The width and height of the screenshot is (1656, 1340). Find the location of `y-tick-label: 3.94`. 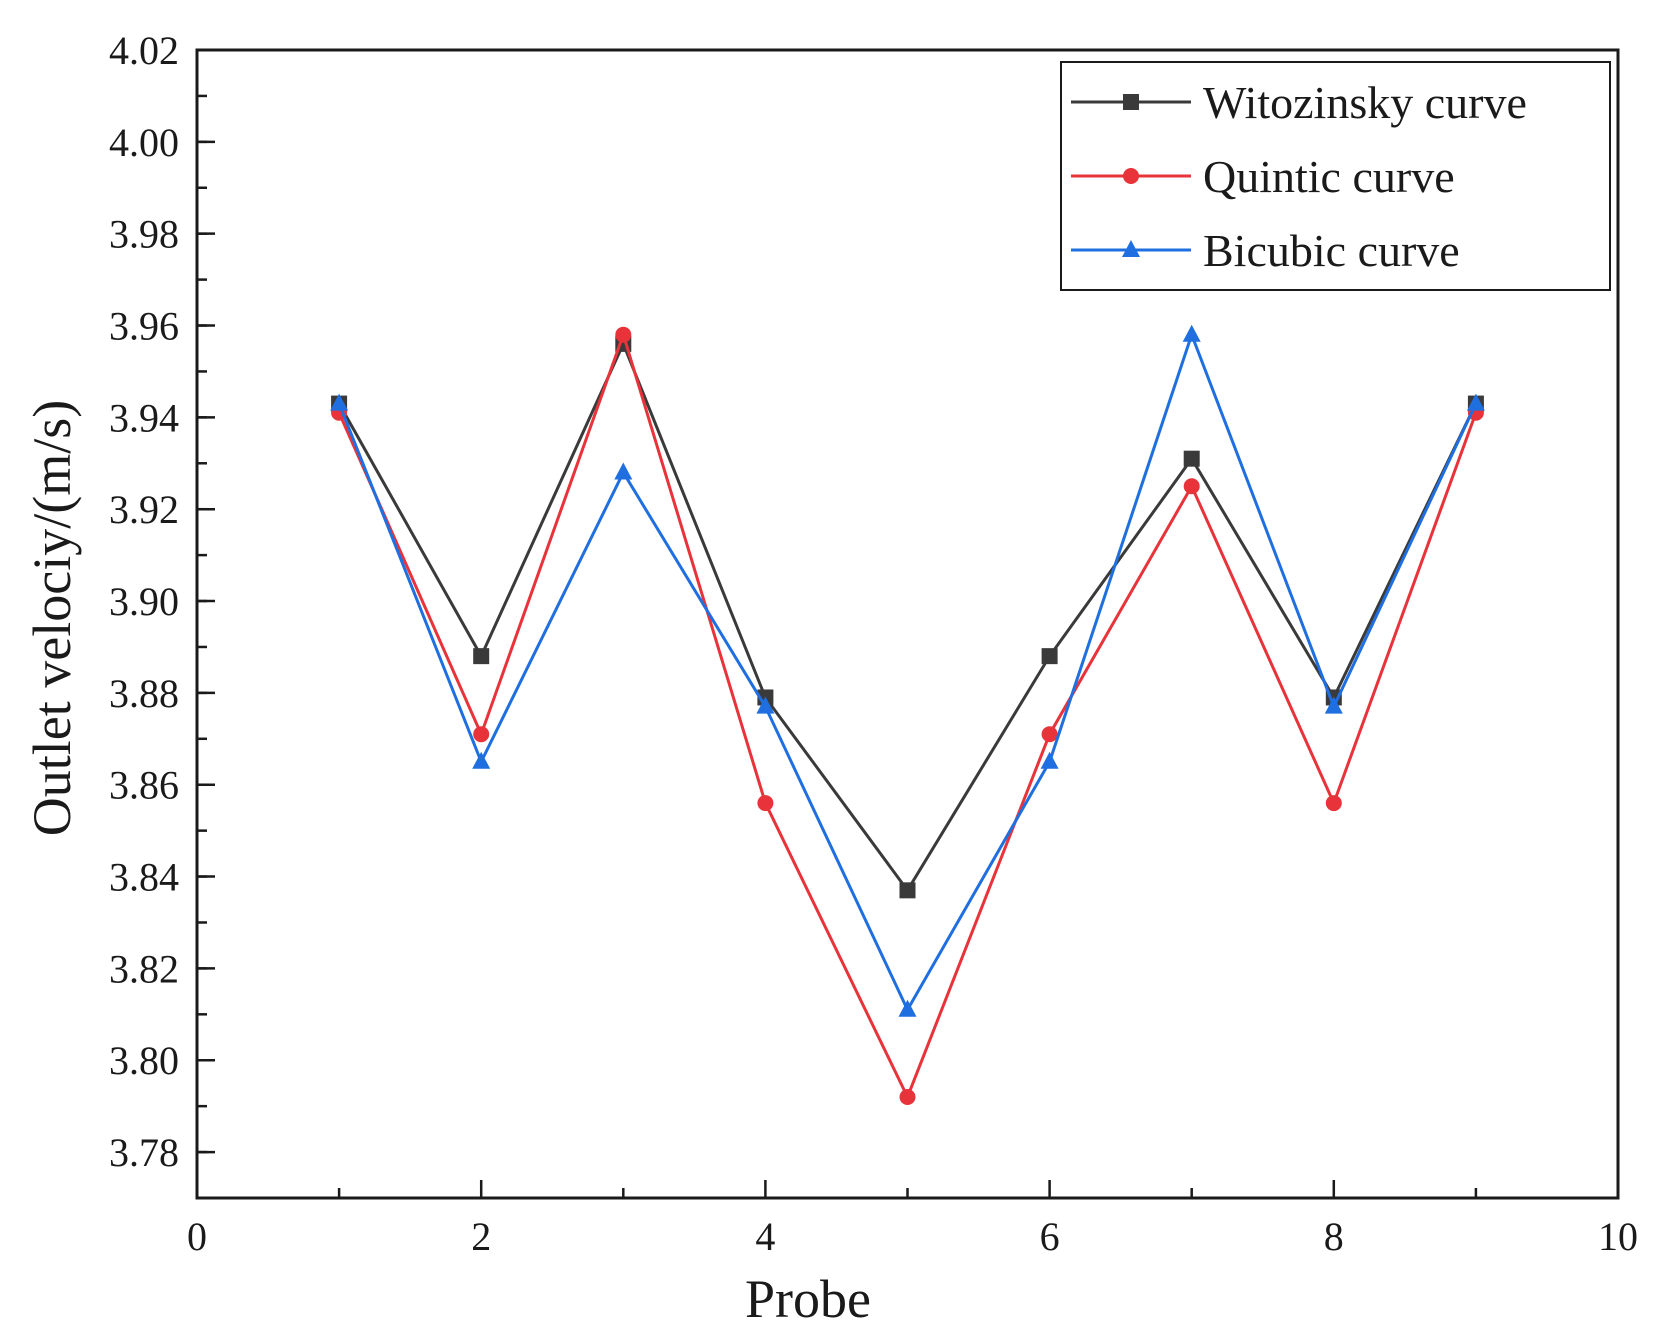

y-tick-label: 3.94 is located at coordinates (144, 417).